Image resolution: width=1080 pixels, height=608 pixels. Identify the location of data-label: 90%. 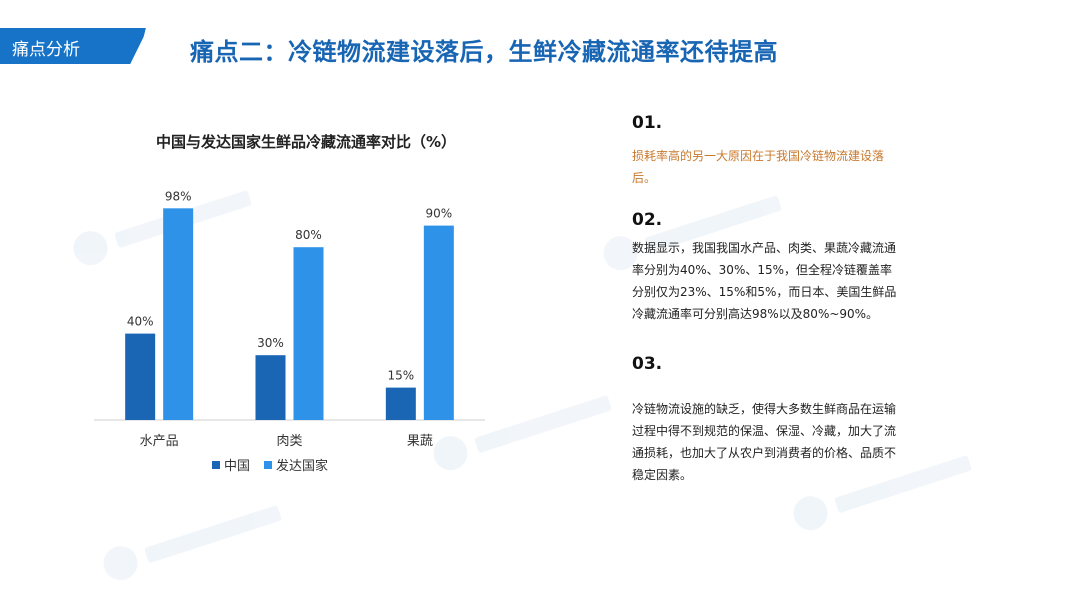
(438, 214).